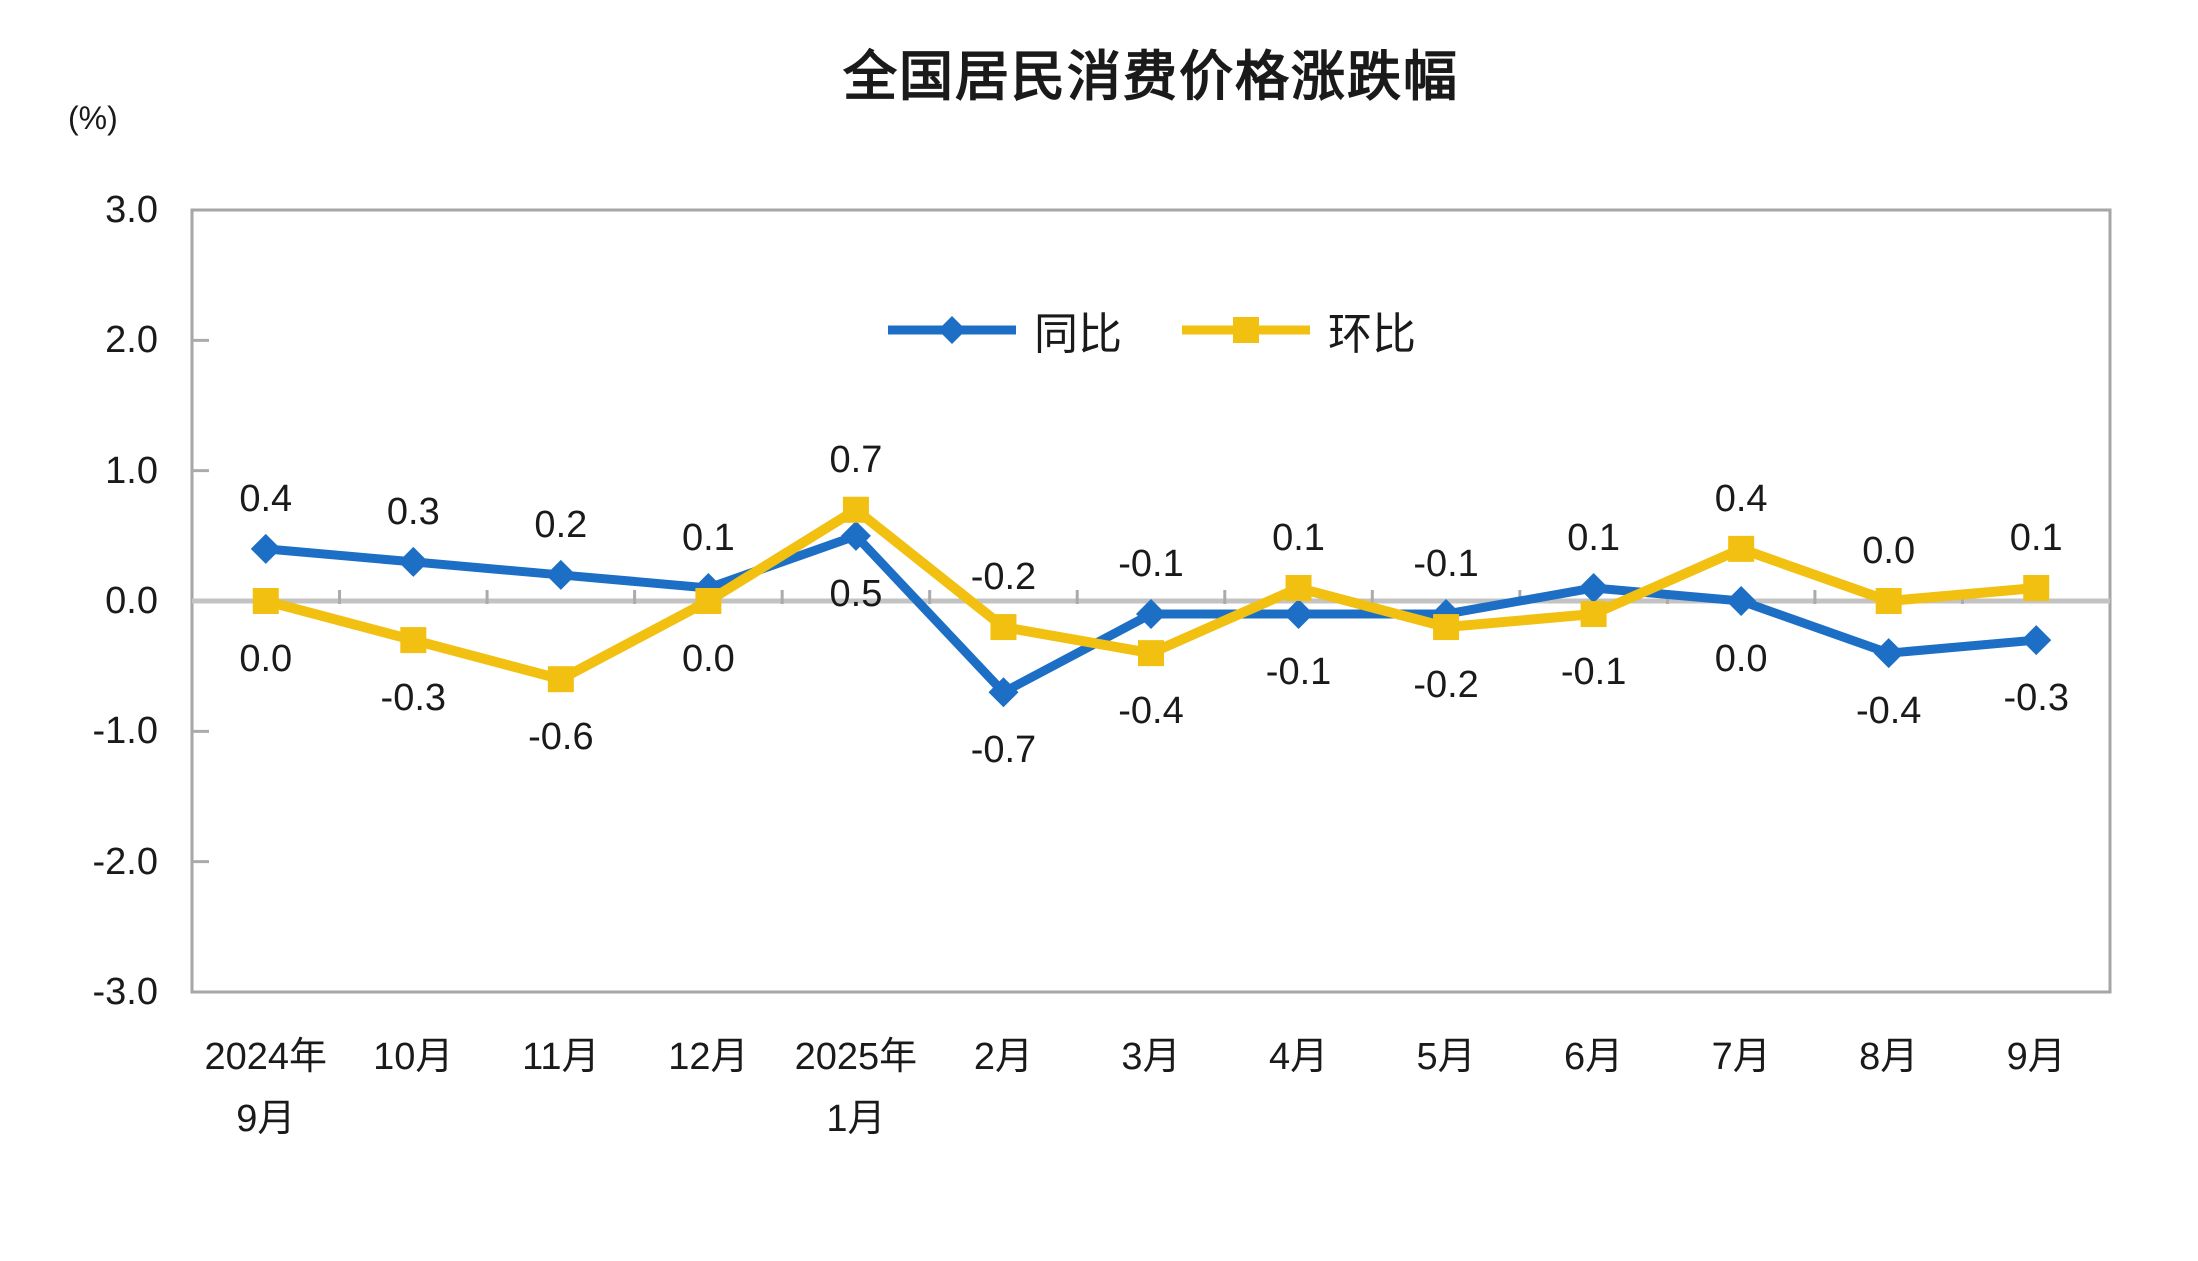  I want to click on huanbi-line-square-icon, so click(1246, 330).